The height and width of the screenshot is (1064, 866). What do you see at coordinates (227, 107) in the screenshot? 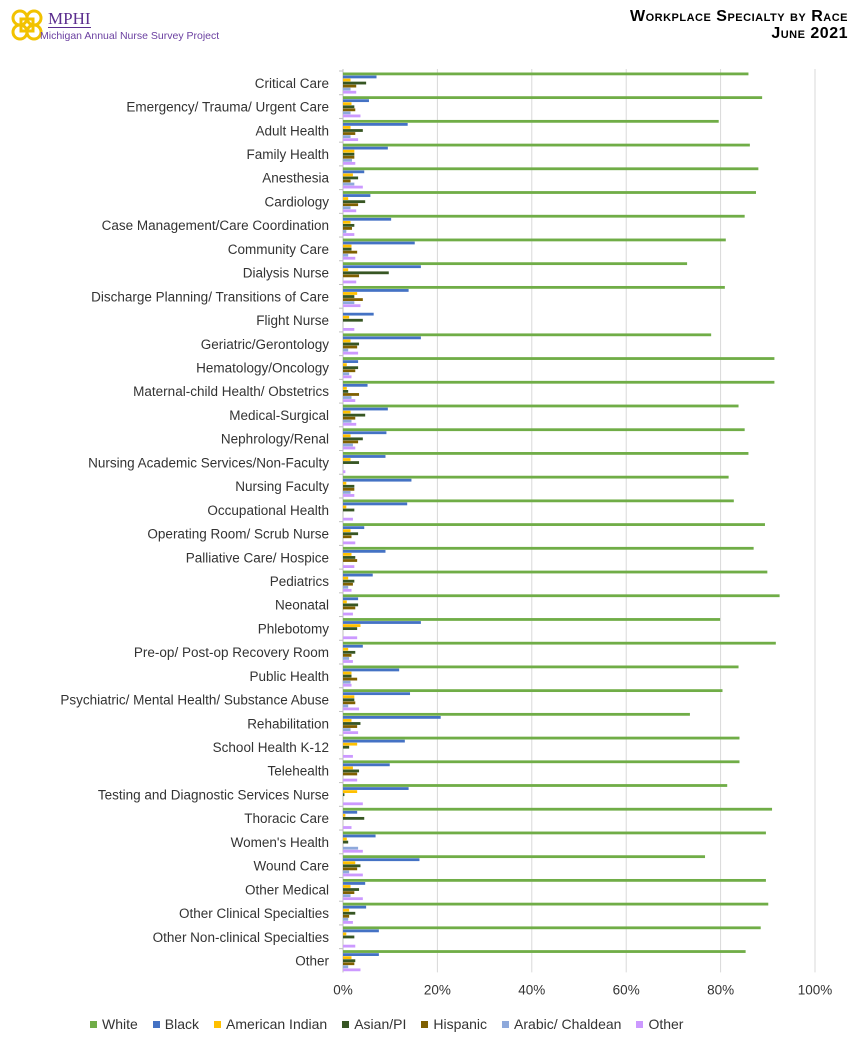
I see `category-label: Emergency/ Trauma/ Urgent Care` at bounding box center [227, 107].